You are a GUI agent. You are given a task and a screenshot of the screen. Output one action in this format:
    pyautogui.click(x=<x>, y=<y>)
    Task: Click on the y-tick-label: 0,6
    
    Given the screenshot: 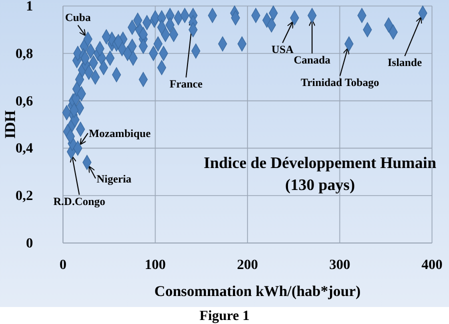 What is the action you would take?
    pyautogui.click(x=24, y=102)
    